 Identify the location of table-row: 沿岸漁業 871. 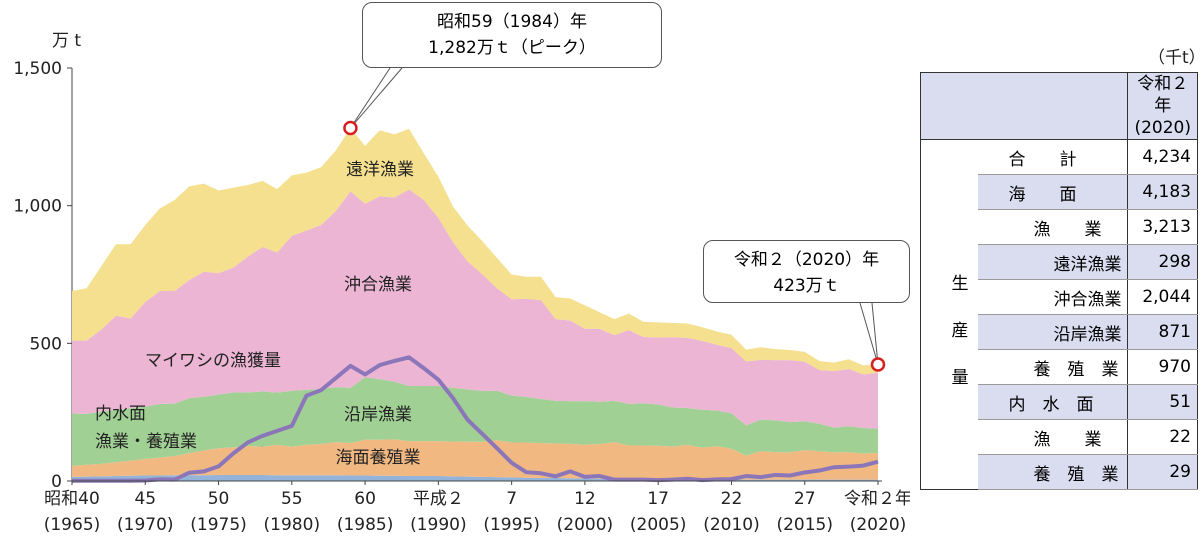
(1059, 332).